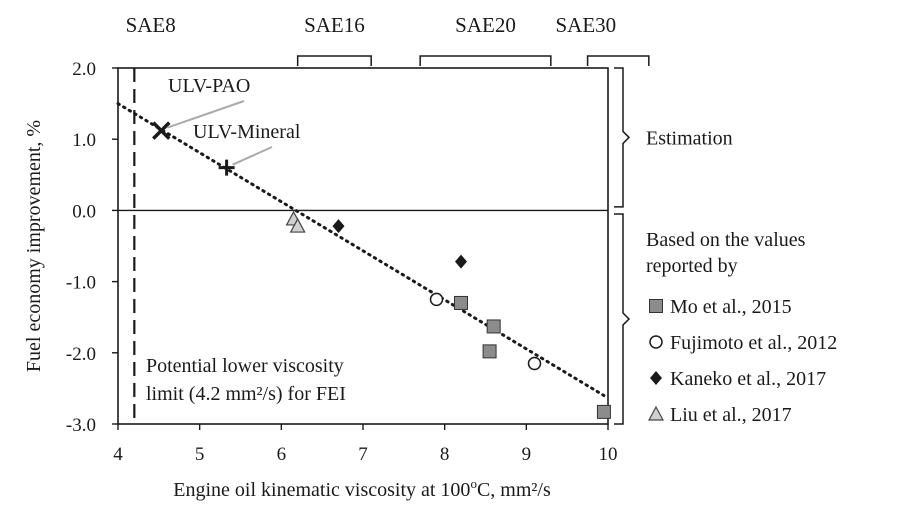 This screenshot has width=902, height=505. Describe the element at coordinates (34, 246) in the screenshot. I see `y-axis-title: Fuel economy improvement, %` at that location.